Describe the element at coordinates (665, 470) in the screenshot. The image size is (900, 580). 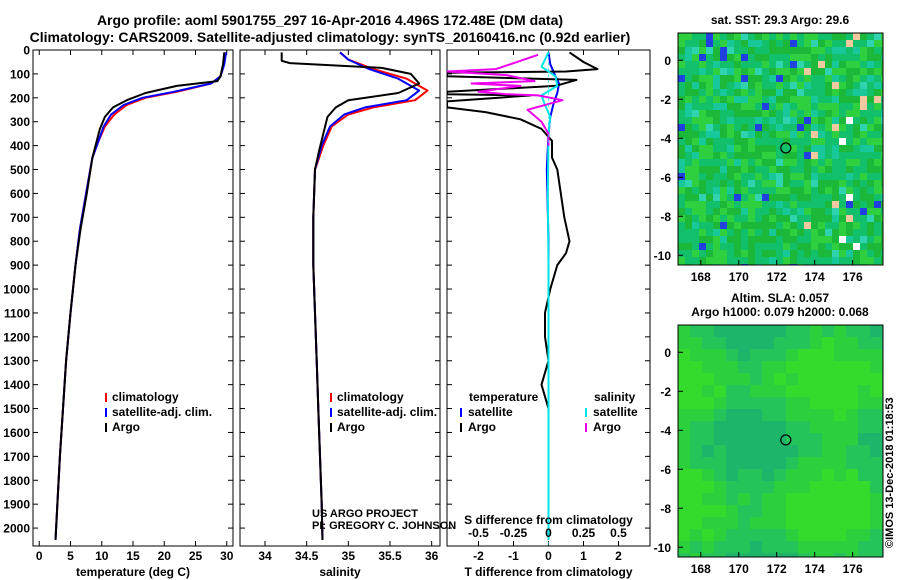
I see `sla-map-ytick-label: -6` at that location.